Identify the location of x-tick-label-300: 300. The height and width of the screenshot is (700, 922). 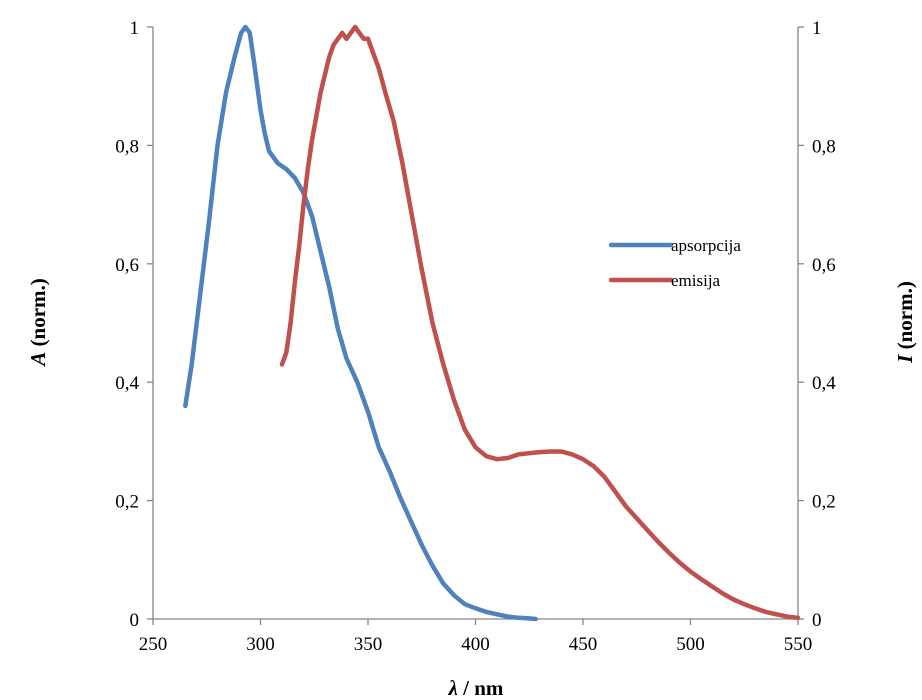
(260, 644).